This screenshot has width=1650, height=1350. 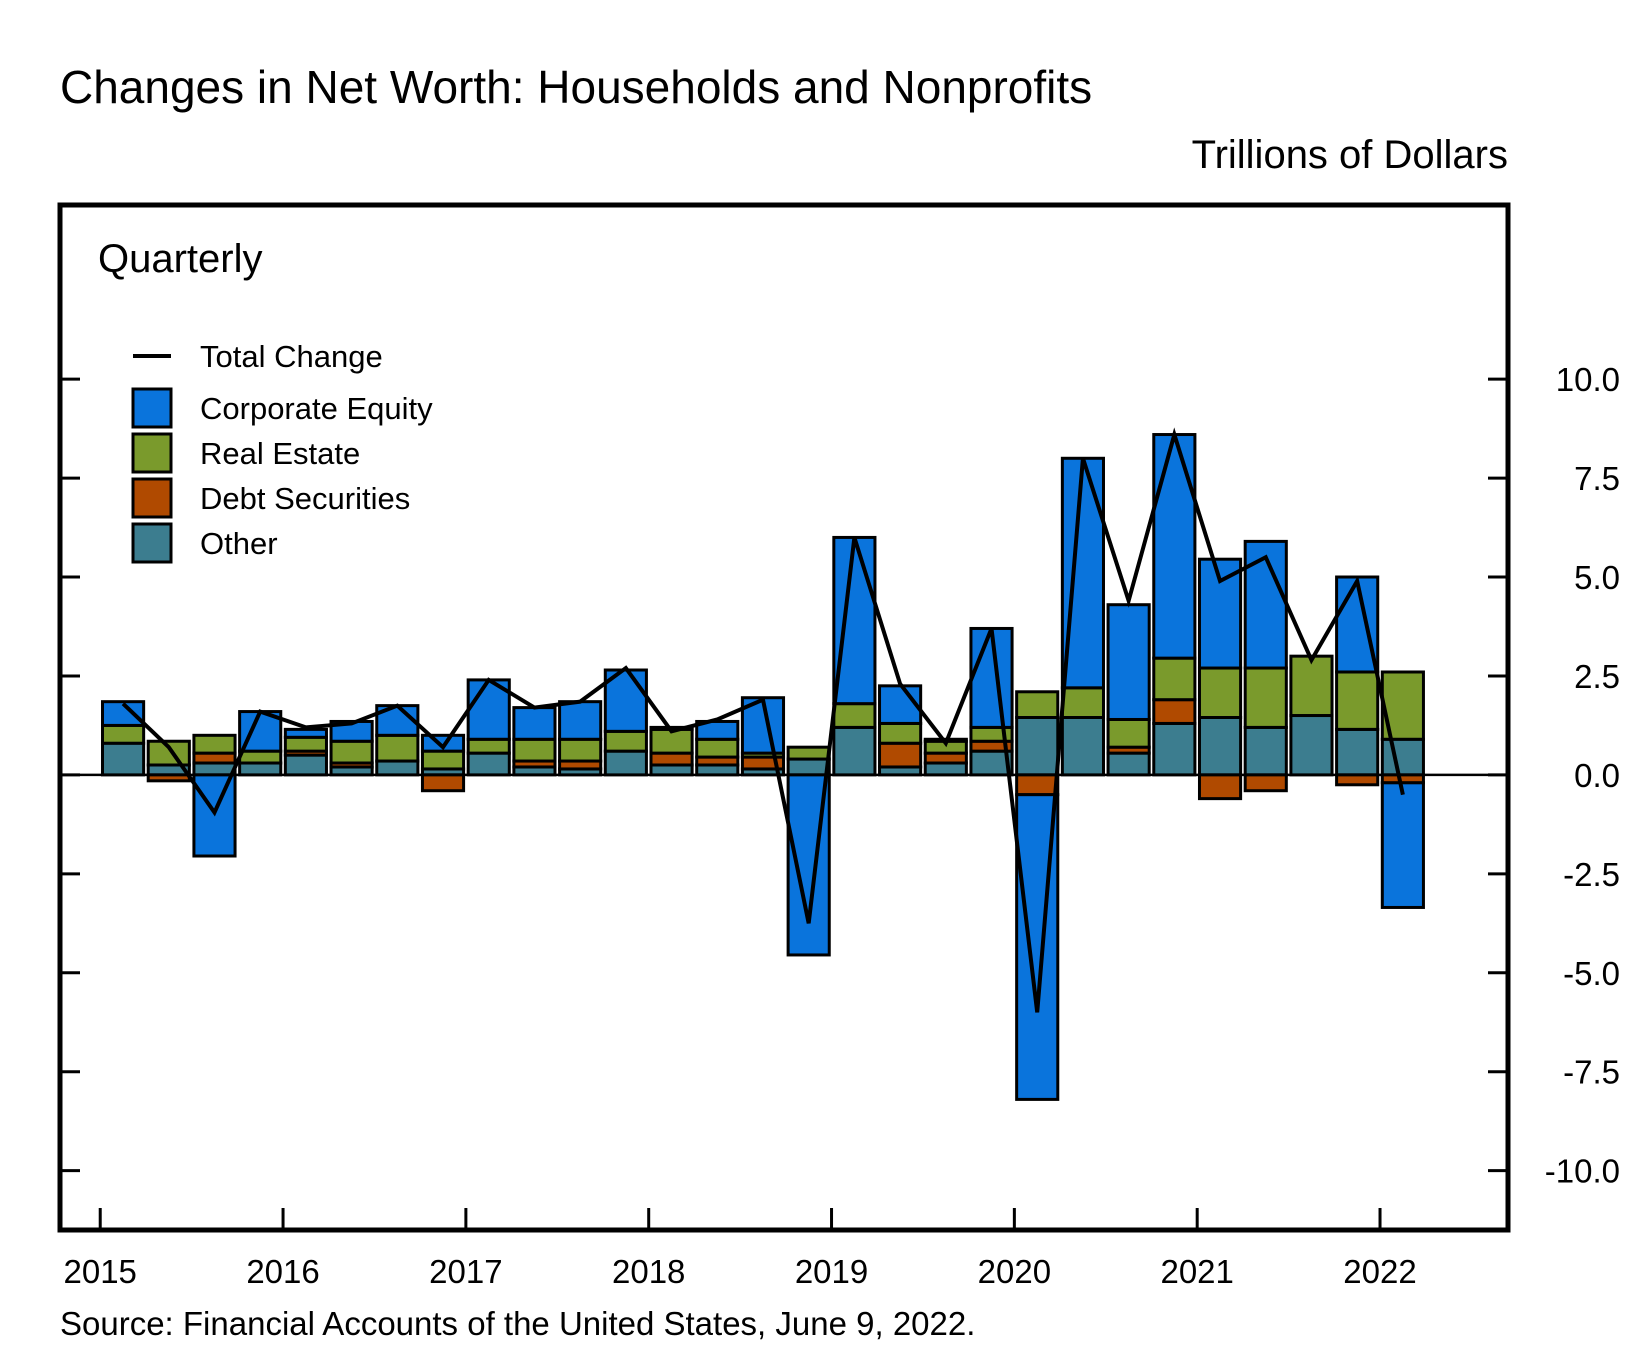 I want to click on y-tick-label: 7.5, so click(x=1597, y=478).